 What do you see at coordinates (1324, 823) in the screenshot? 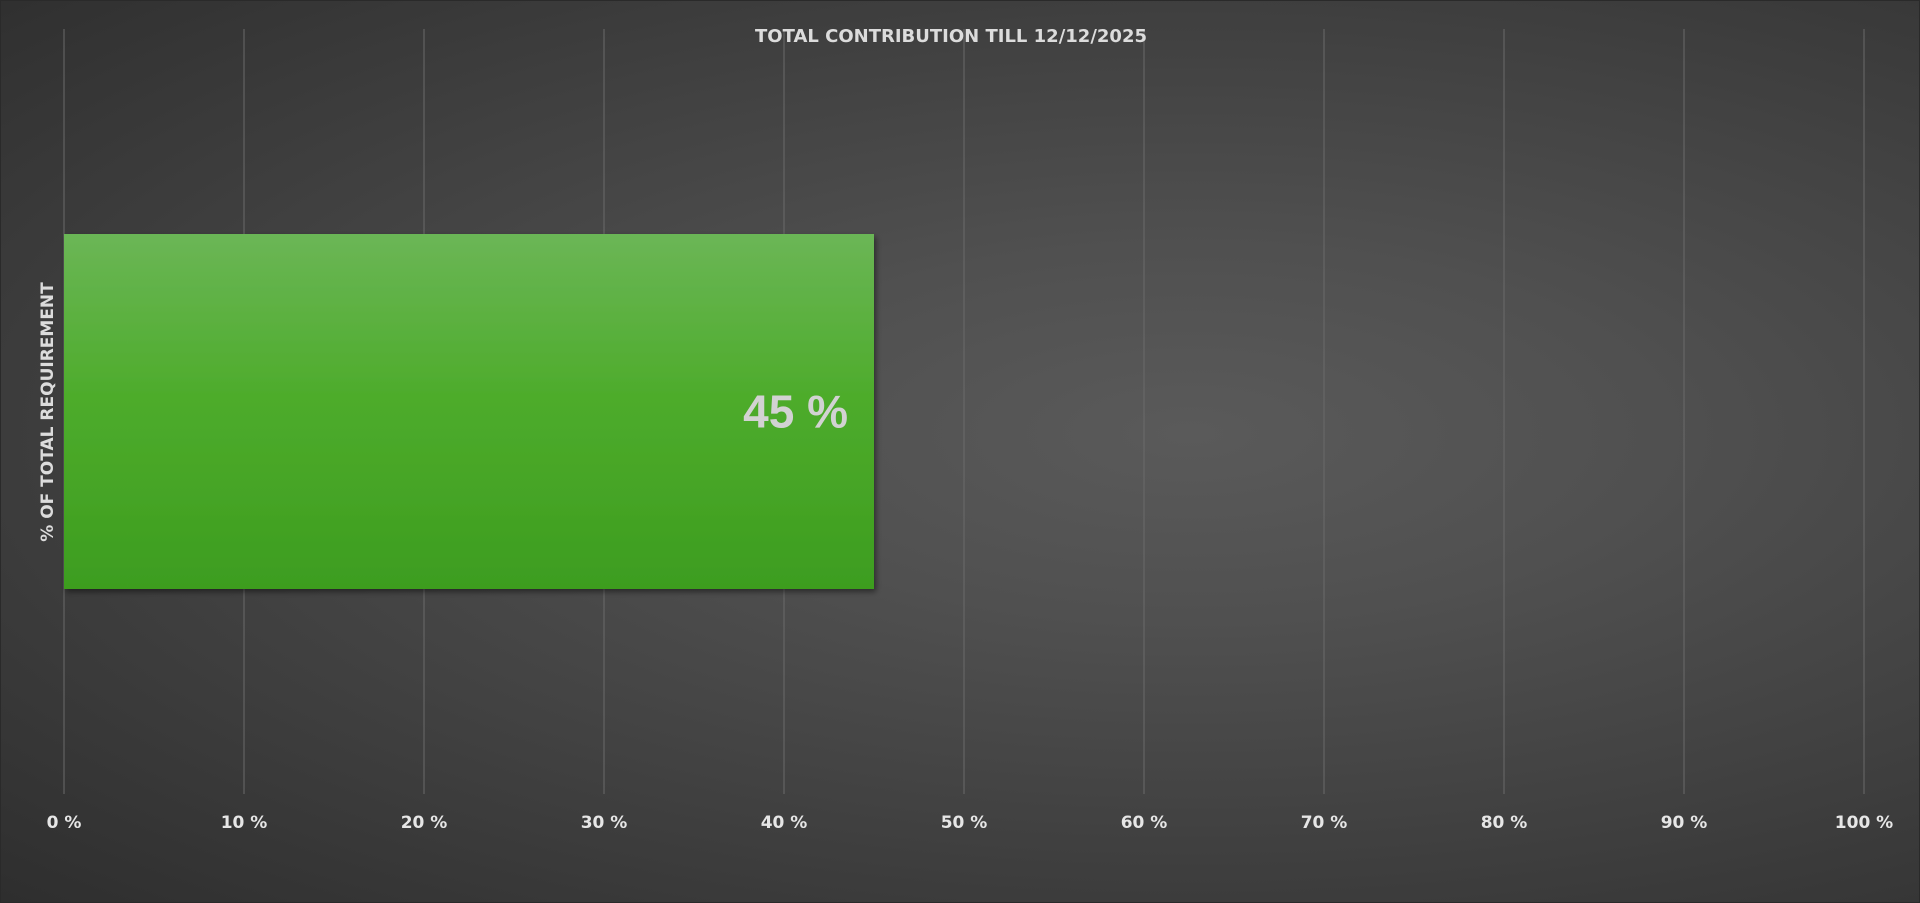
I see `x-tick-label-70: 70 %` at bounding box center [1324, 823].